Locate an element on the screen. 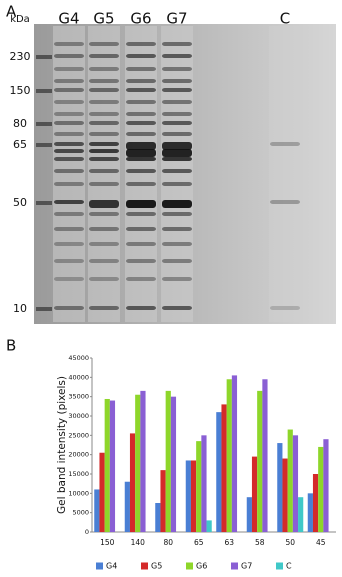  x-tick-label: 80 is located at coordinates (168, 542).